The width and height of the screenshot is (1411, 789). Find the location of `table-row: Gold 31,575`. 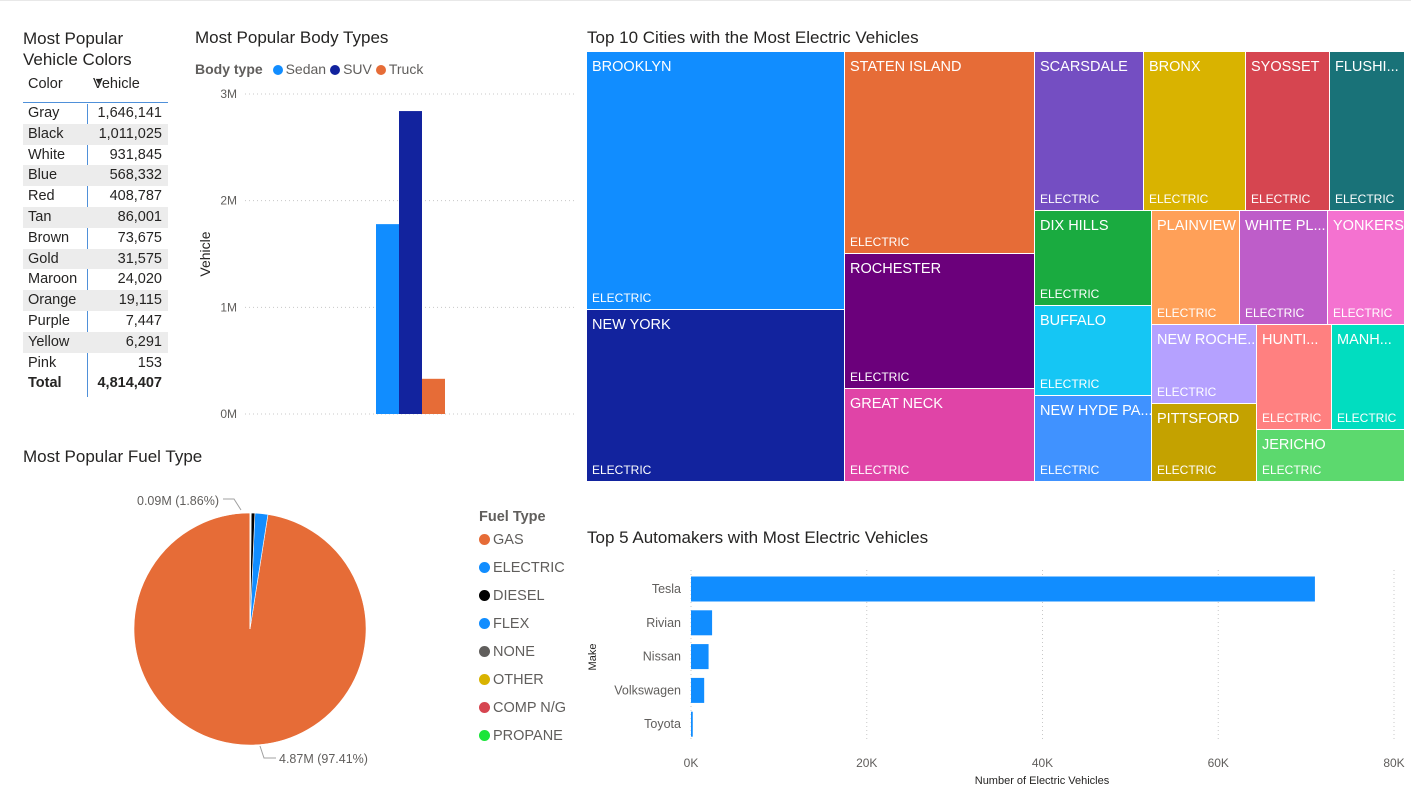

table-row: Gold 31,575 is located at coordinates (95, 259).